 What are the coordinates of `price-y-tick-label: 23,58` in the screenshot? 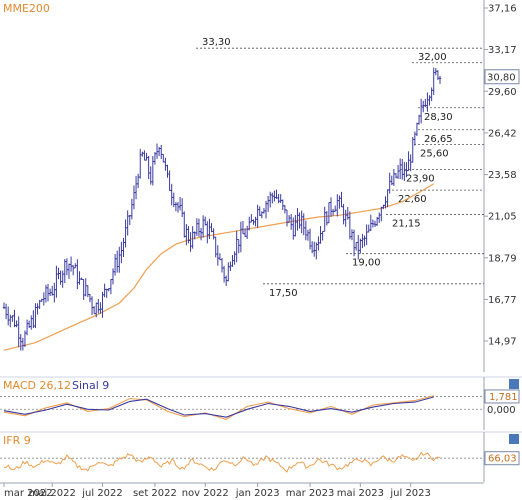 It's located at (502, 175).